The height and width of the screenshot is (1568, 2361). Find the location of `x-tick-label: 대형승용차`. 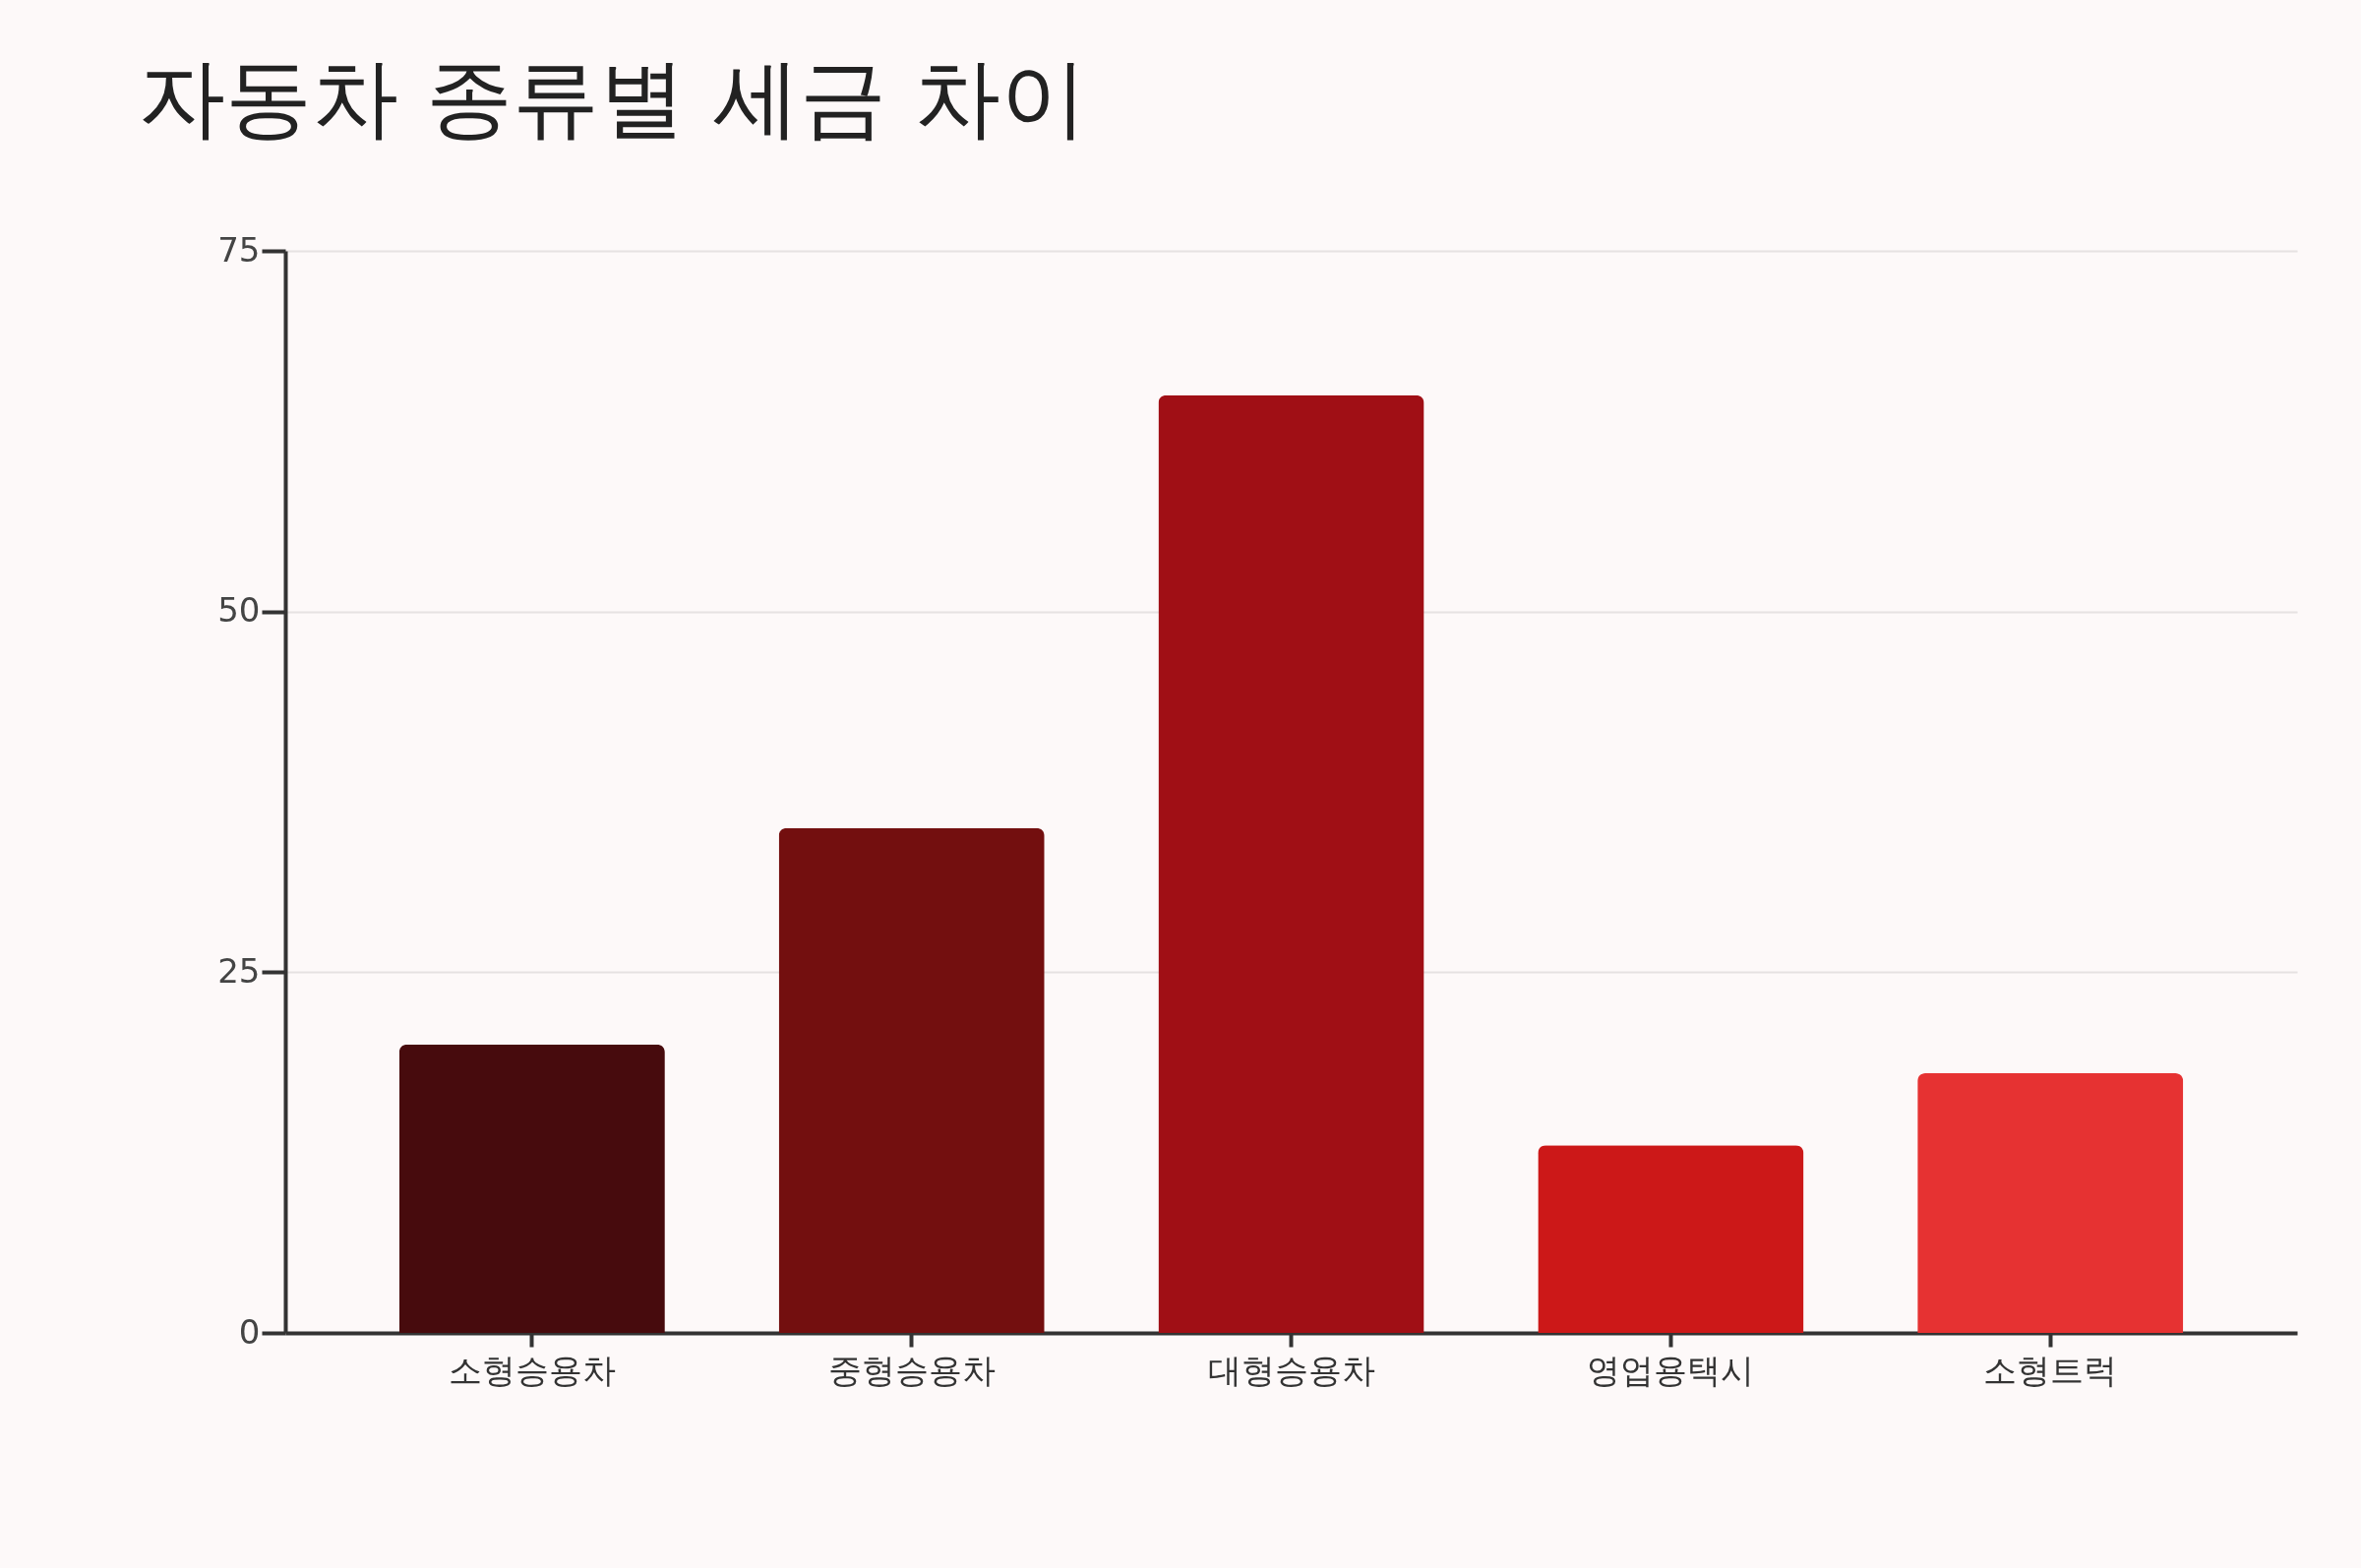

x-tick-label: 대형승용차 is located at coordinates (1291, 1370).